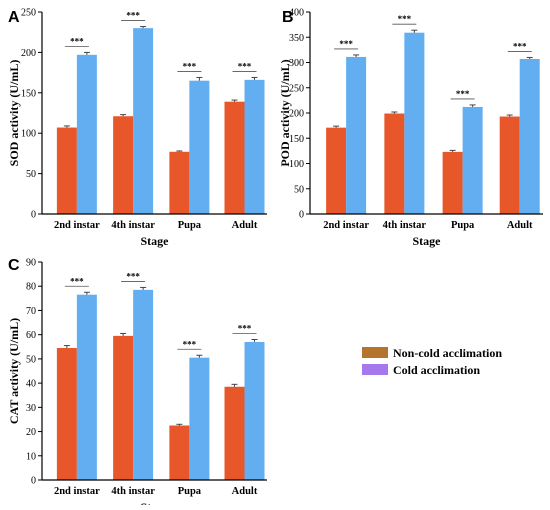 This screenshot has height=510, width=550. I want to click on panel-letter: C, so click(14, 265).